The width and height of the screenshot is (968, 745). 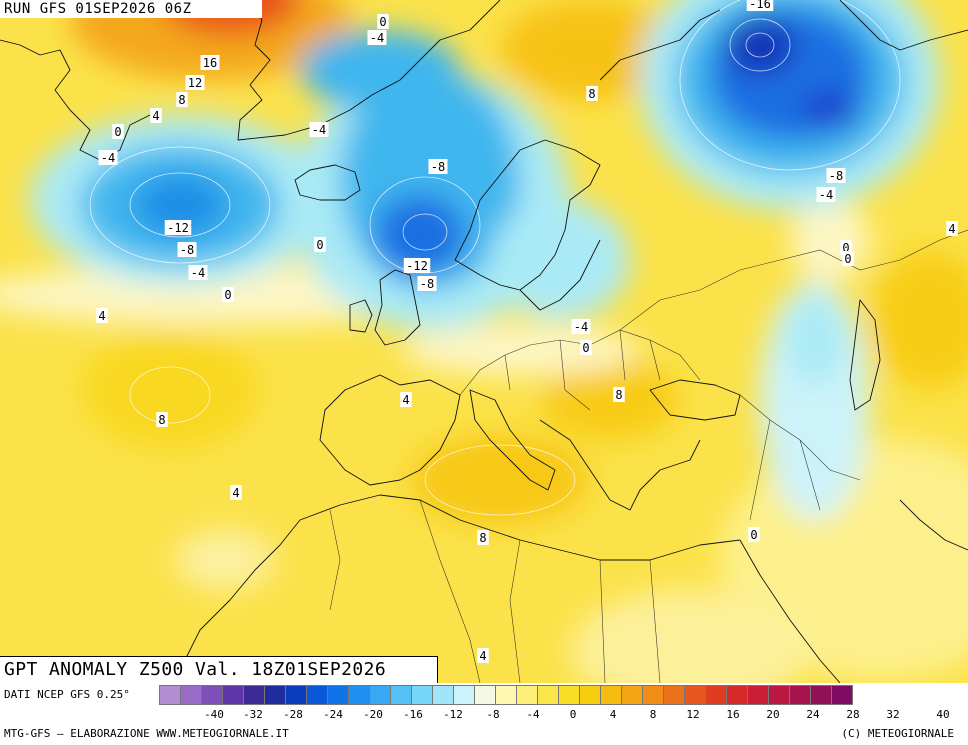 What do you see at coordinates (506, 695) in the screenshot?
I see `color-scale-bar` at bounding box center [506, 695].